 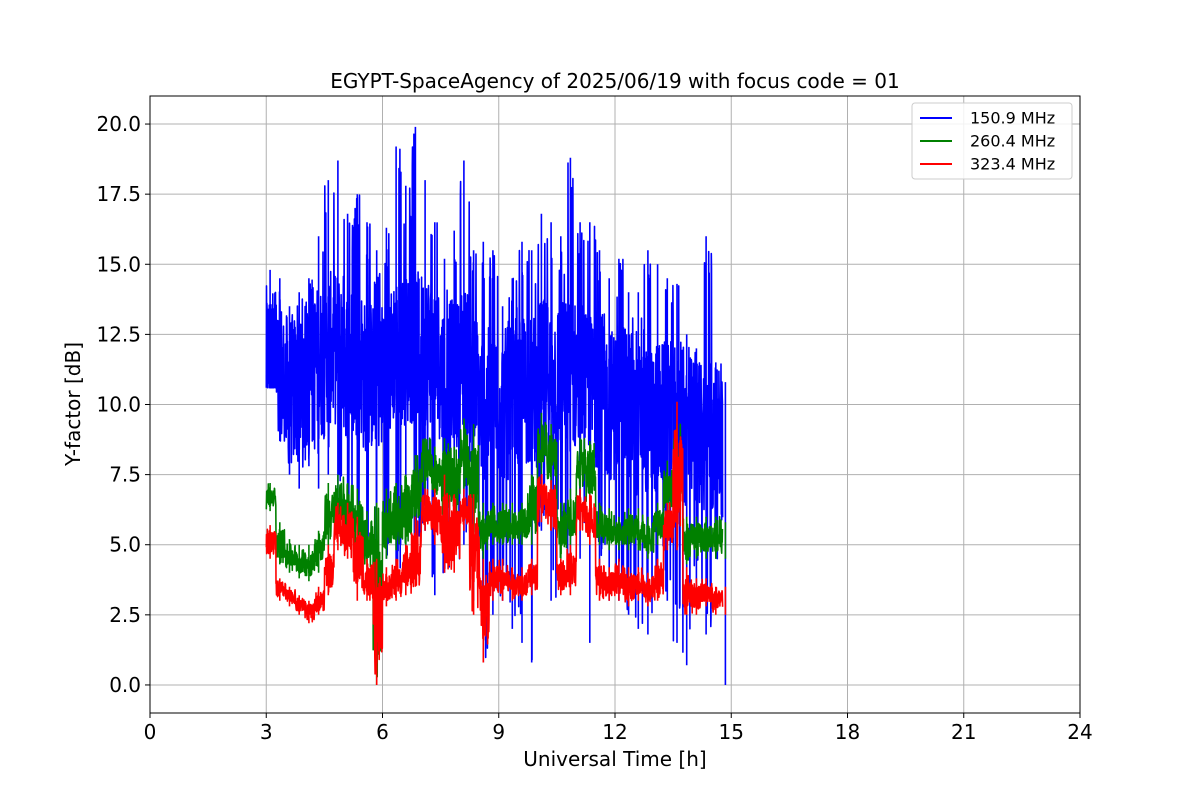 I want to click on y-tick-label: 20.0, so click(x=118, y=124).